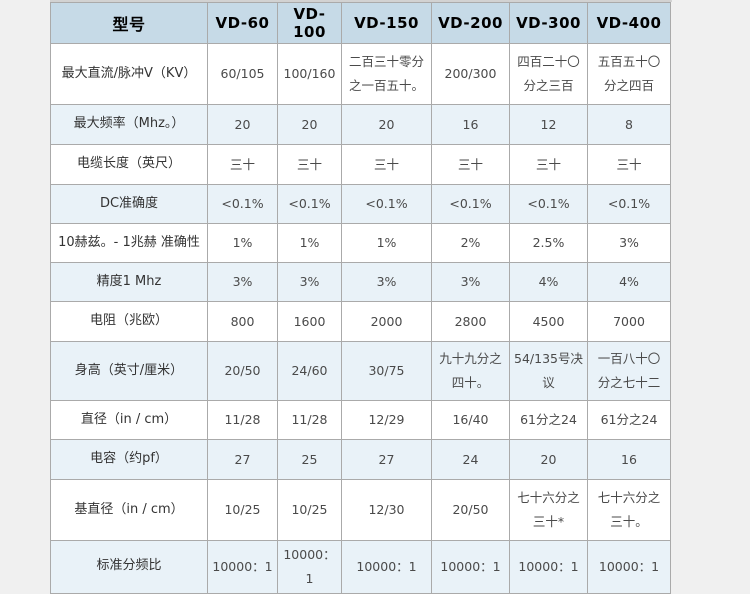 This screenshot has width=750, height=594. What do you see at coordinates (548, 510) in the screenshot?
I see `cell: 七十六分之三十*` at bounding box center [548, 510].